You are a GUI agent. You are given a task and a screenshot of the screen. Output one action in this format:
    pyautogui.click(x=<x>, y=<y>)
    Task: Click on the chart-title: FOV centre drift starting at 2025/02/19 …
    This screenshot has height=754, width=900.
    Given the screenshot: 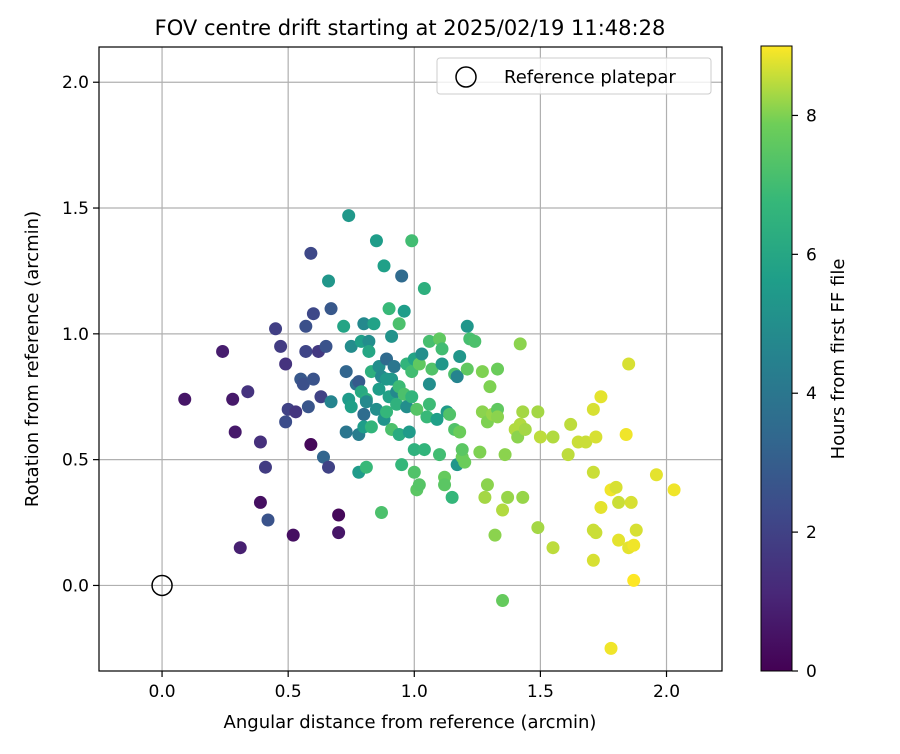 What is the action you would take?
    pyautogui.click(x=410, y=28)
    